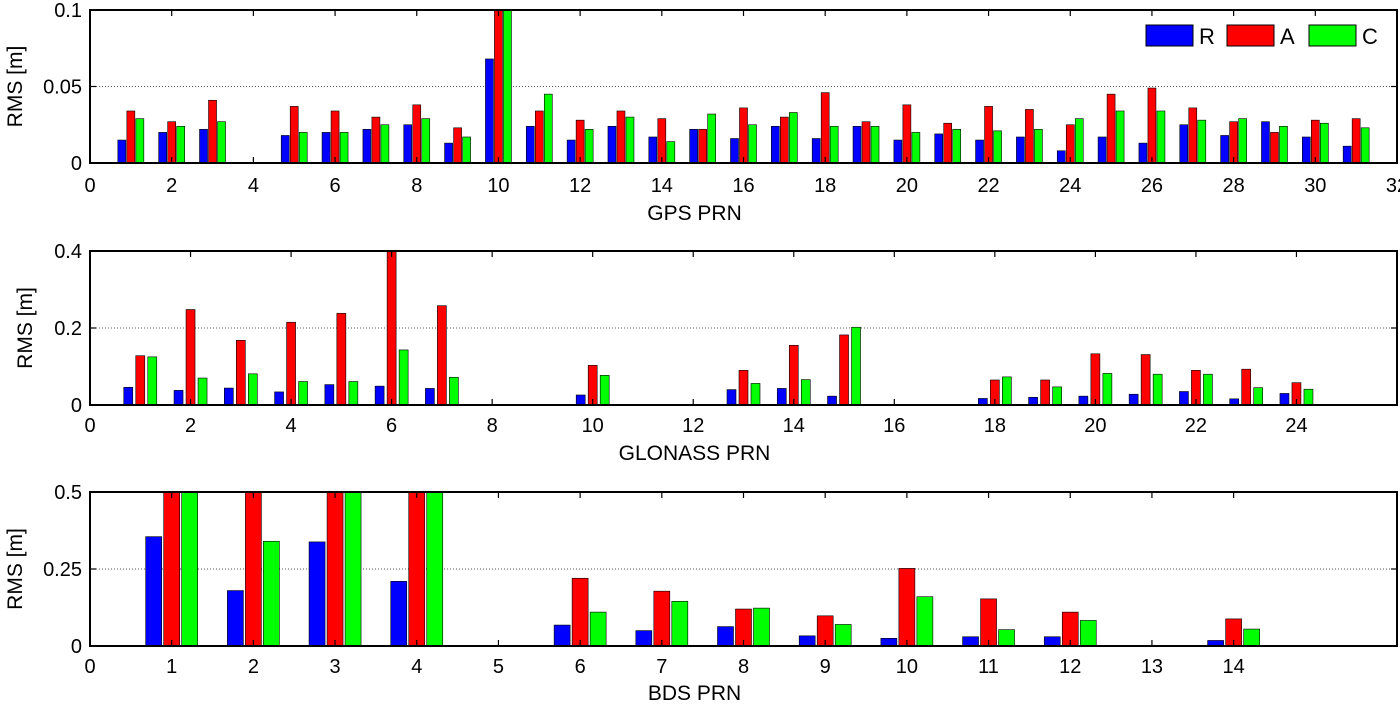  I want to click on legend-swatch-a, so click(1250, 35).